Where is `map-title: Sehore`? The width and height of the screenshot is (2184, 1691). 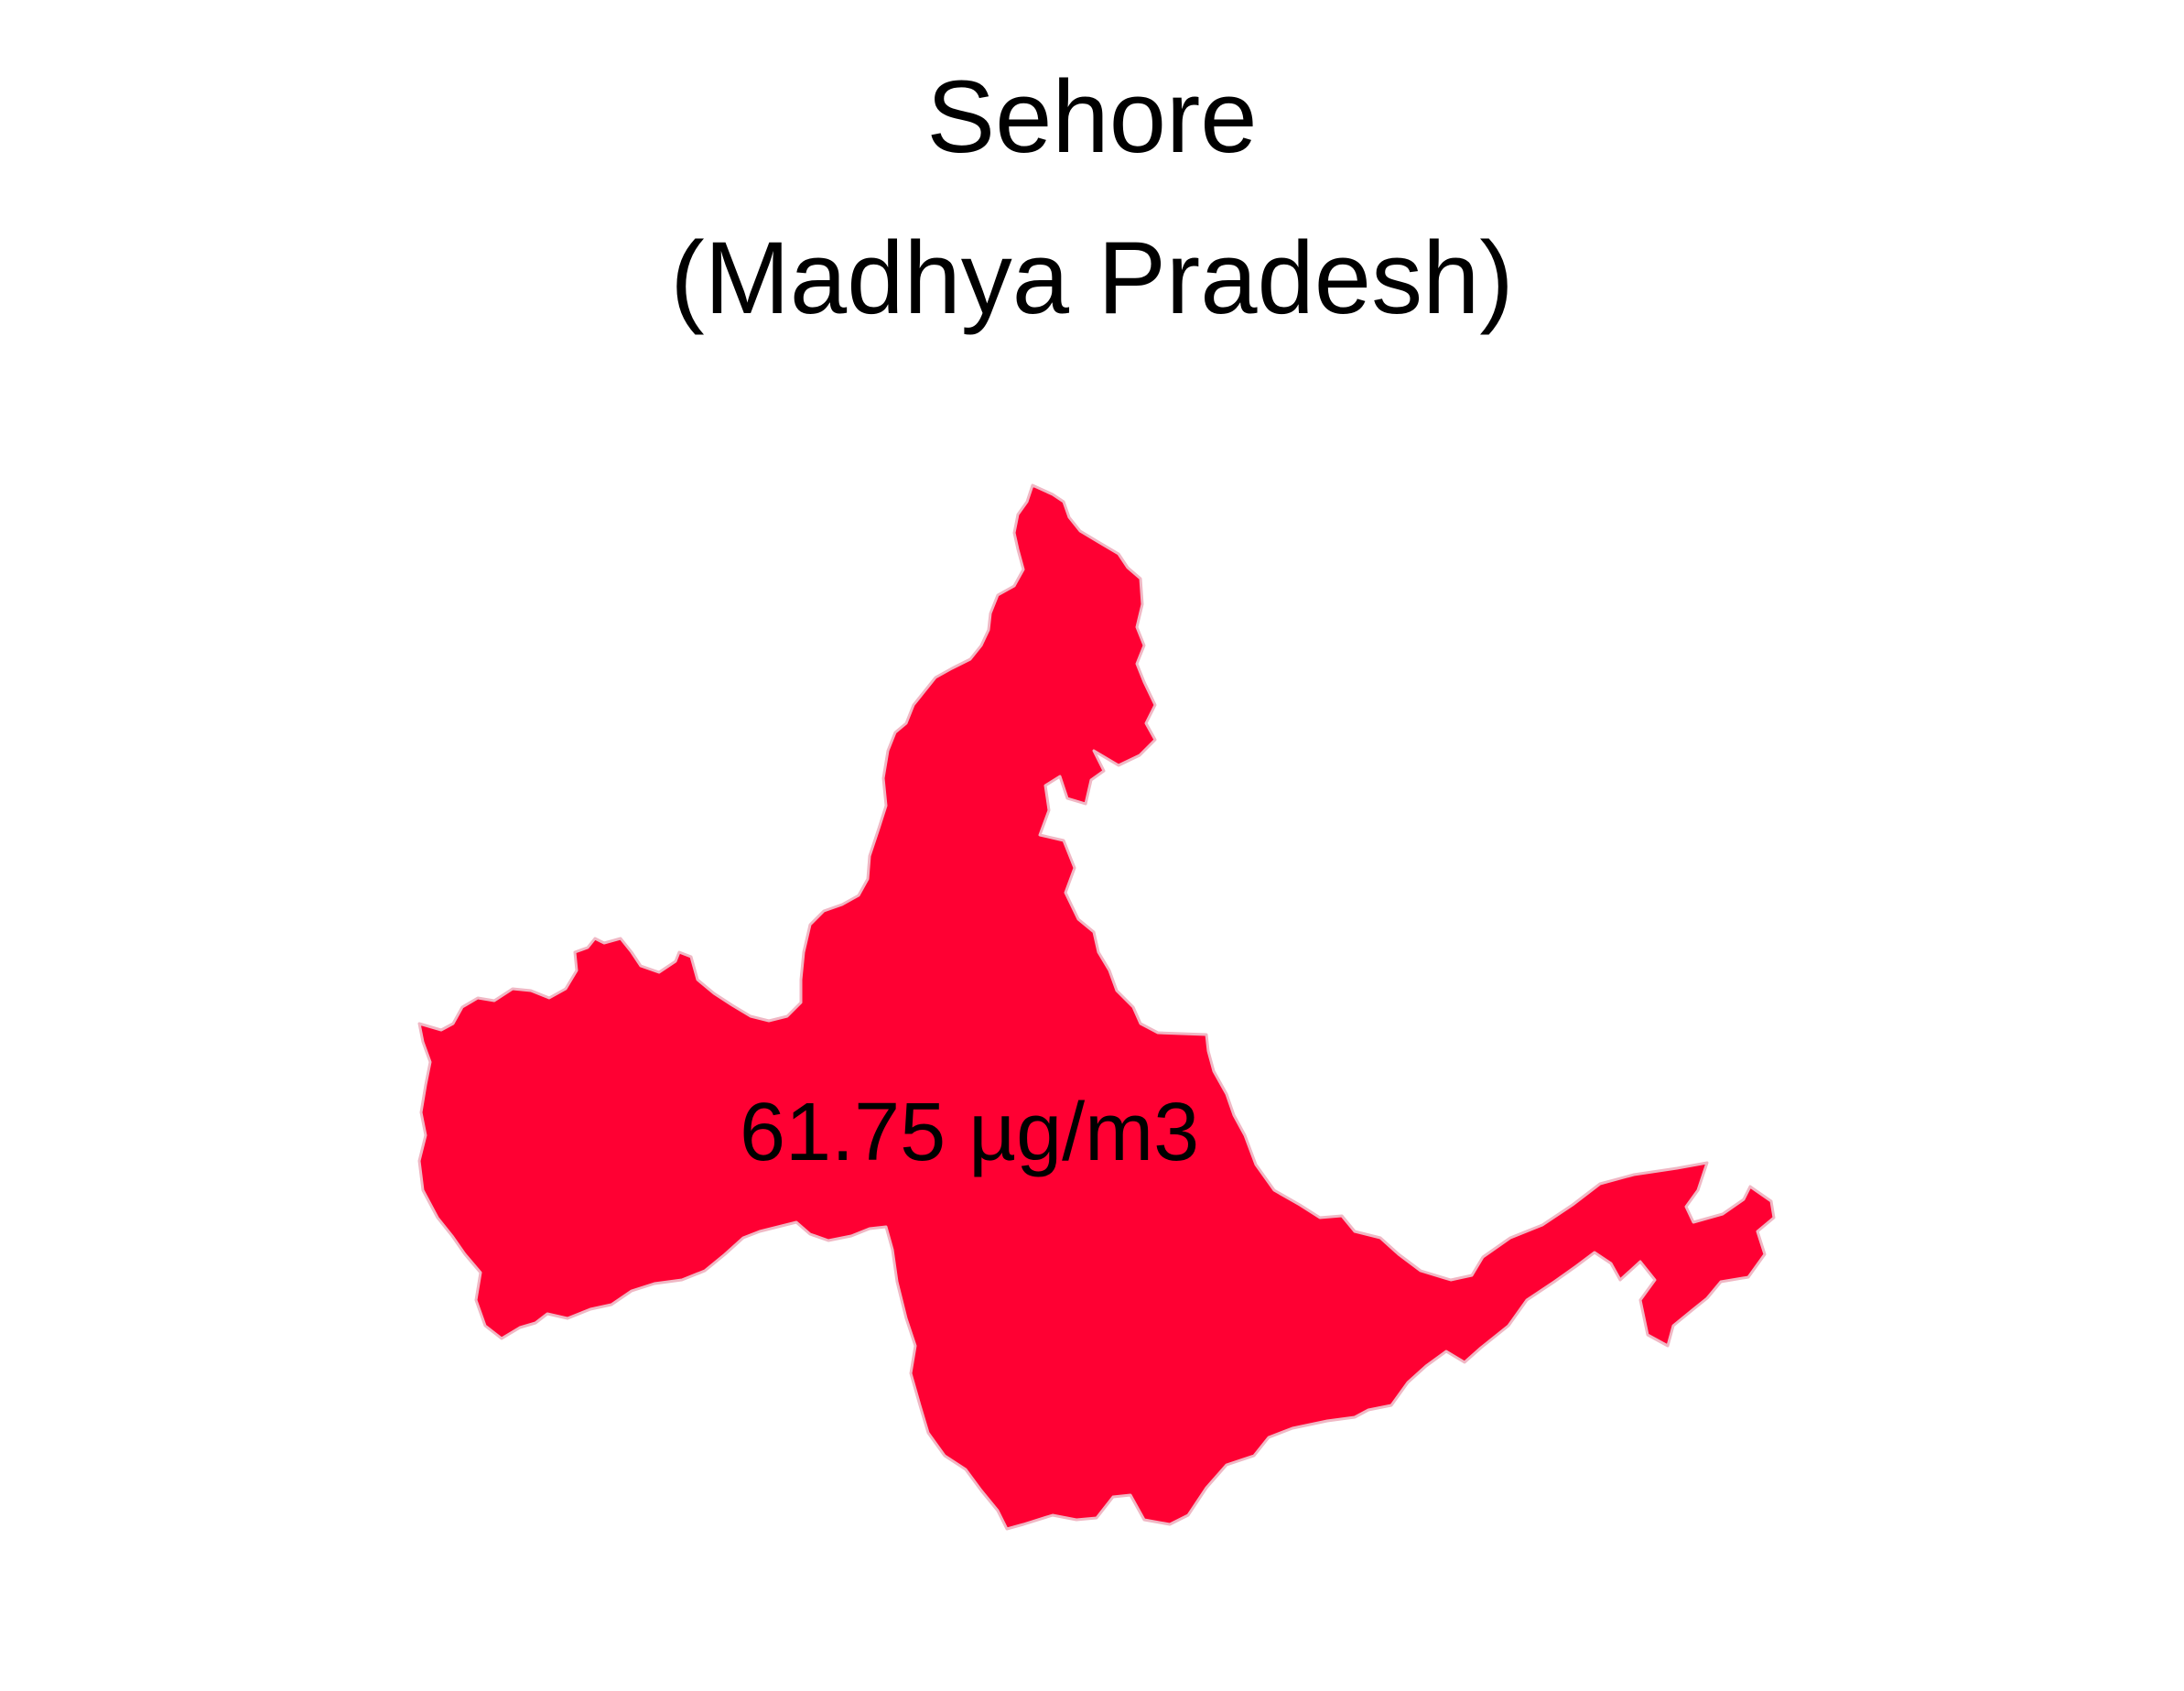 map-title: Sehore is located at coordinates (1092, 117).